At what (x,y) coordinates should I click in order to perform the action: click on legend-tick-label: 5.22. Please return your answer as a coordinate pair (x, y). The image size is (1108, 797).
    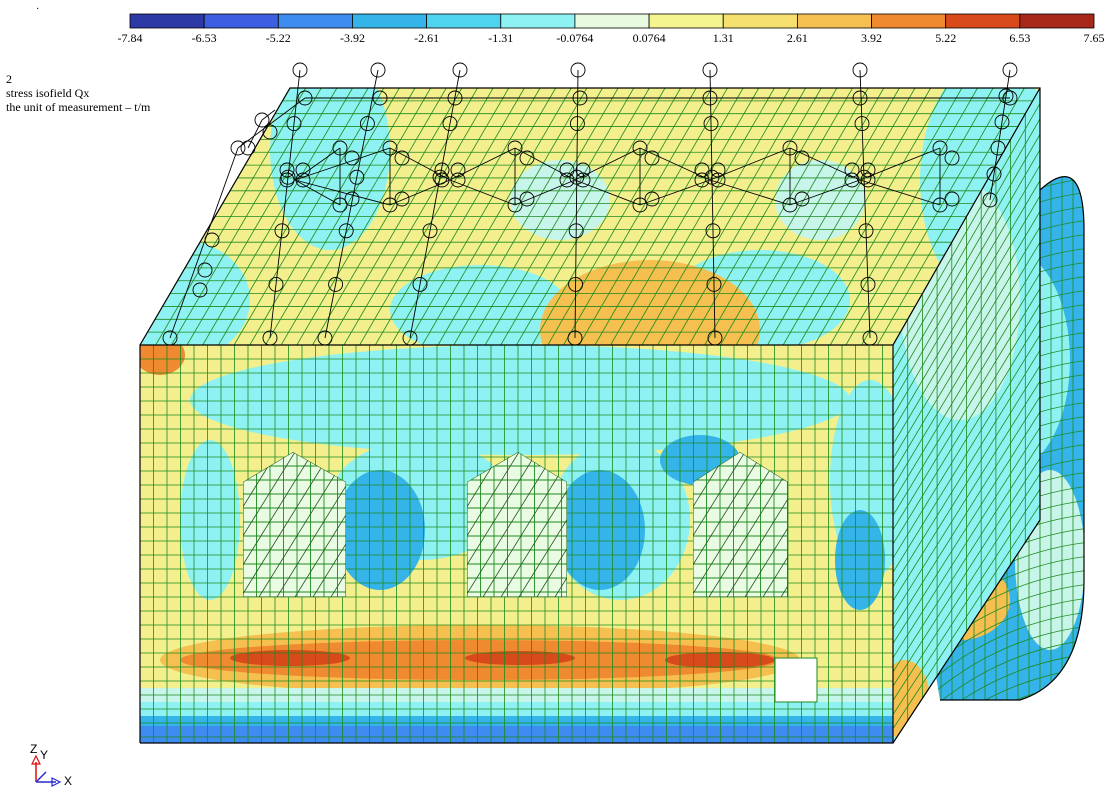
    Looking at the image, I should click on (945, 38).